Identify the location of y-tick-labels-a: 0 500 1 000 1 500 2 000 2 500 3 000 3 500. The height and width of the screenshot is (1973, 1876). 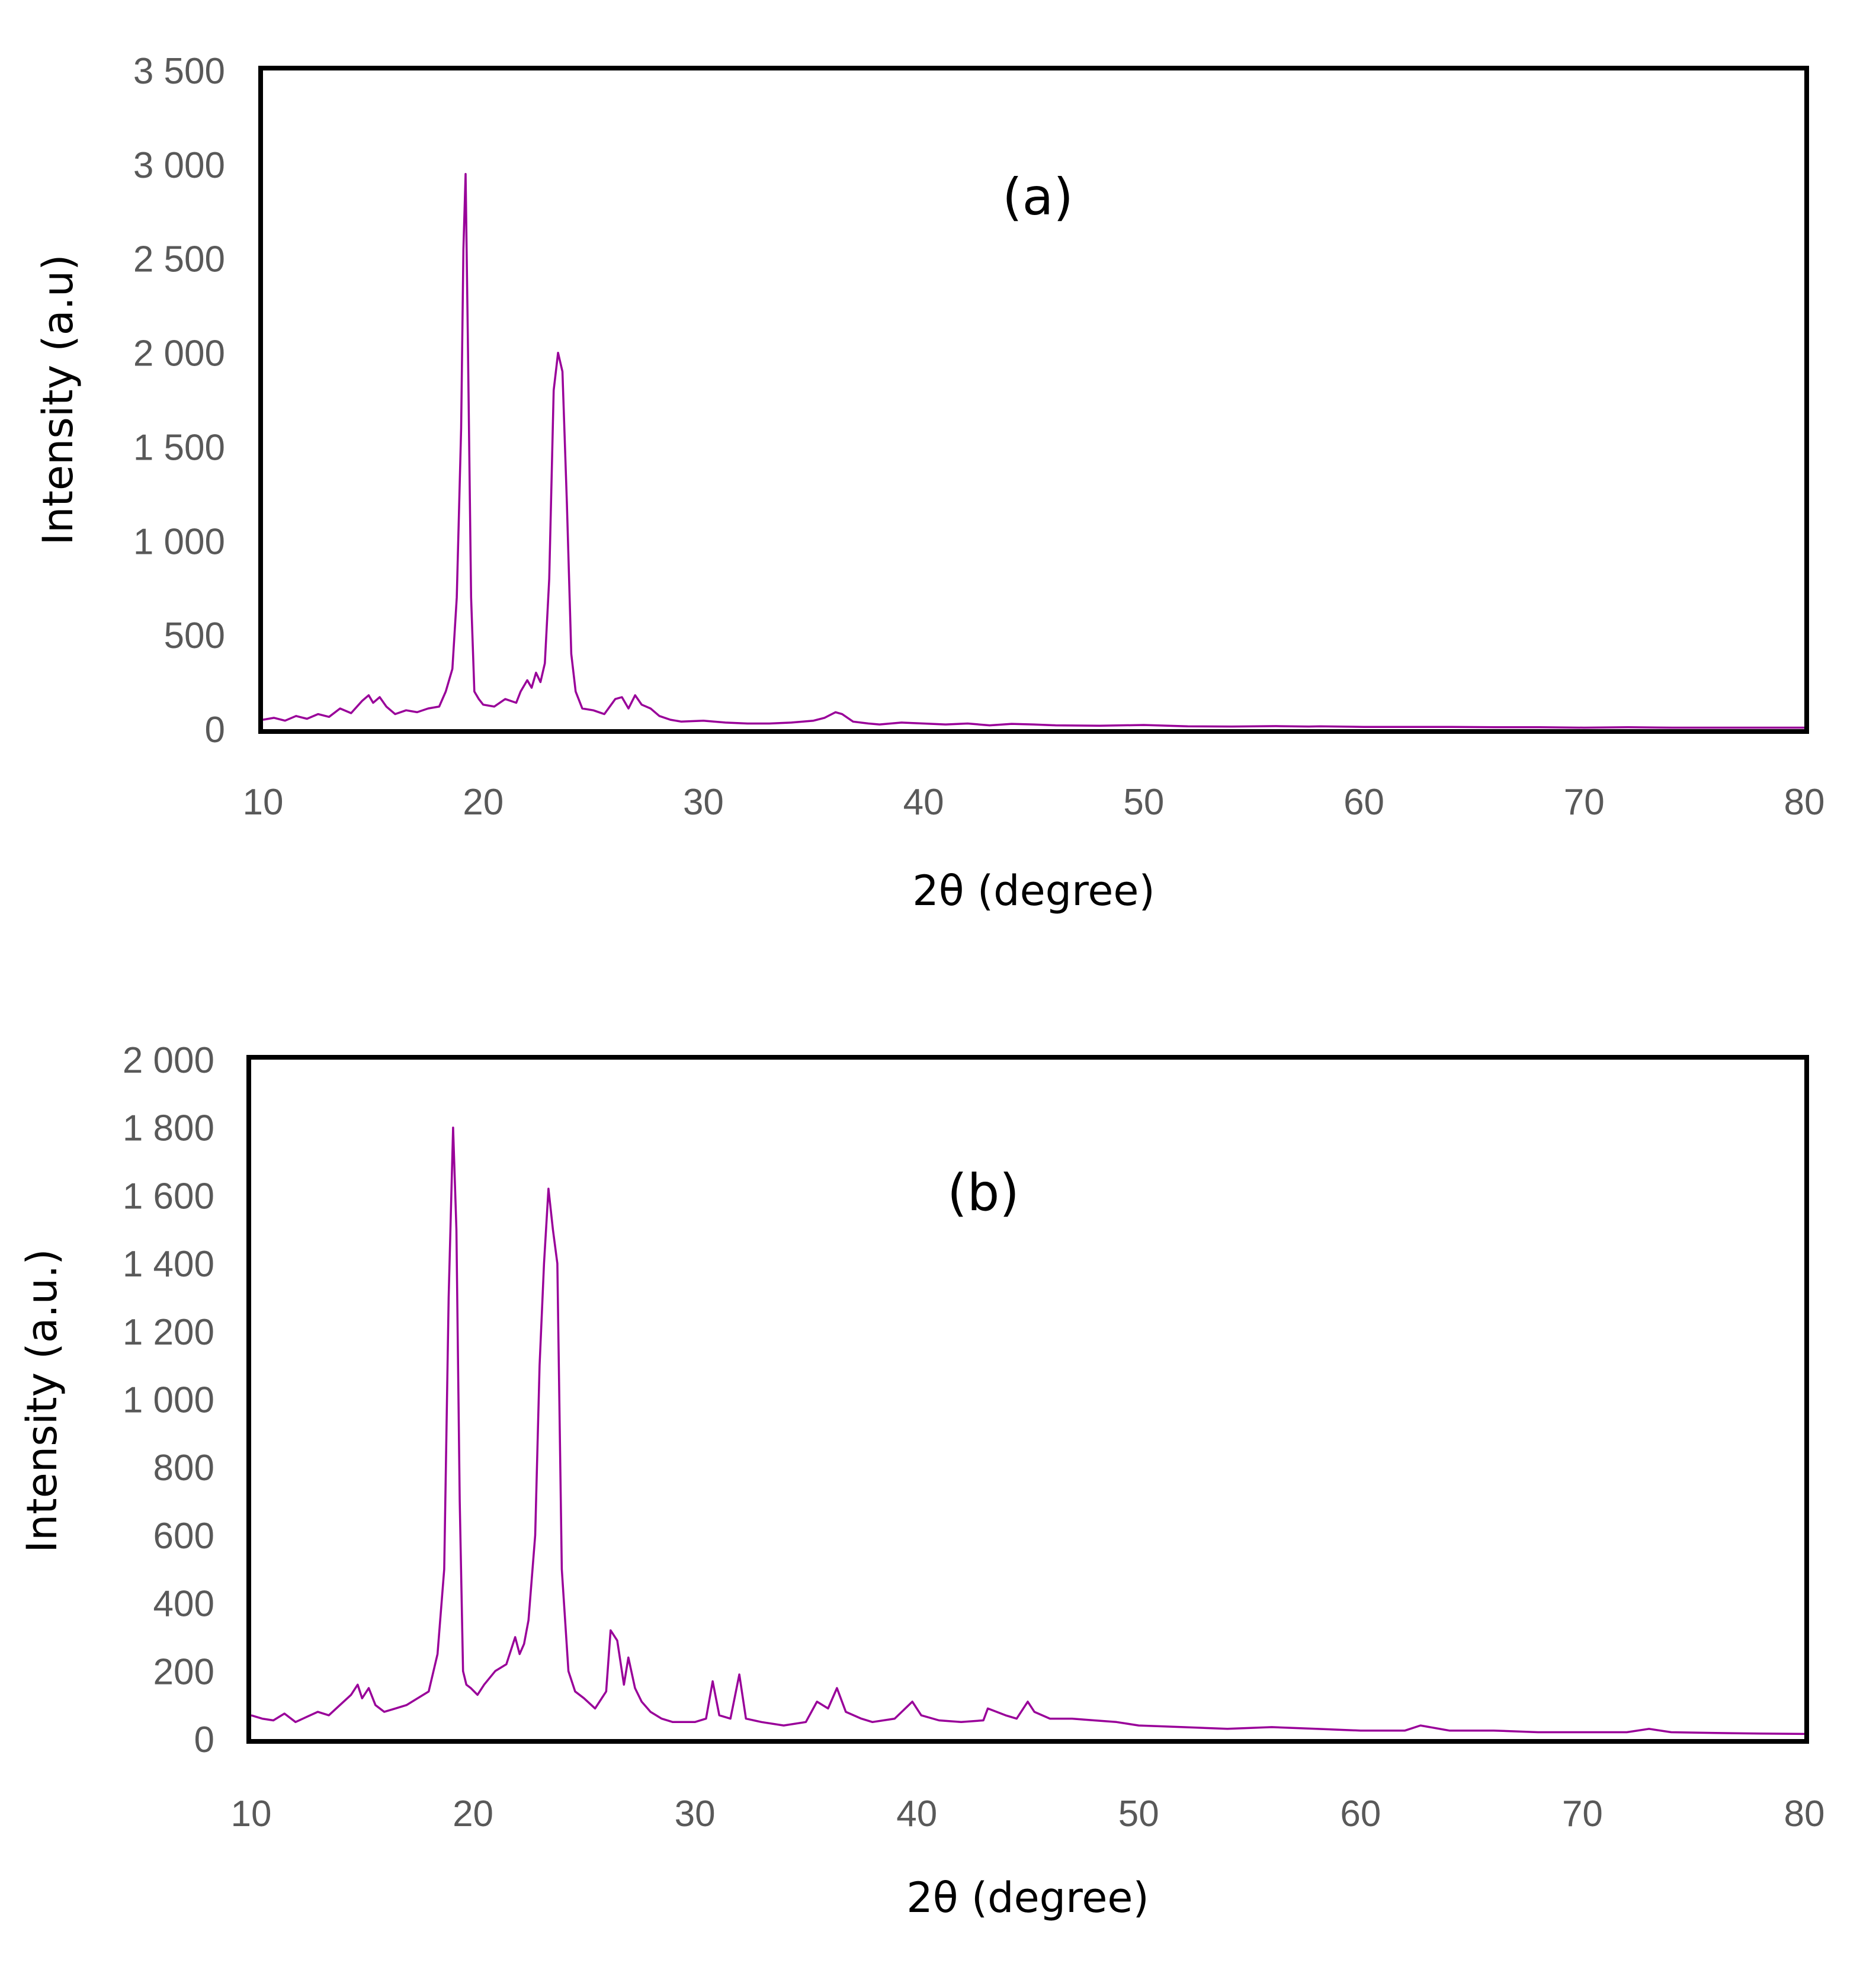
(179, 400).